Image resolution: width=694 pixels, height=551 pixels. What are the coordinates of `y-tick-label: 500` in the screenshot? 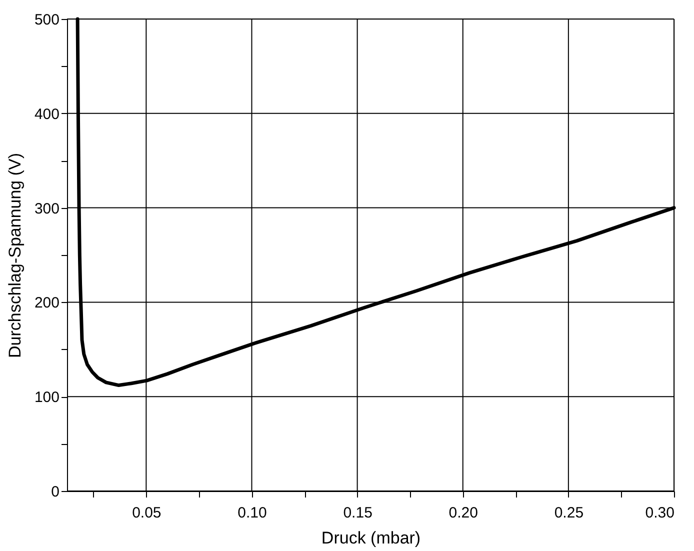 It's located at (47, 20).